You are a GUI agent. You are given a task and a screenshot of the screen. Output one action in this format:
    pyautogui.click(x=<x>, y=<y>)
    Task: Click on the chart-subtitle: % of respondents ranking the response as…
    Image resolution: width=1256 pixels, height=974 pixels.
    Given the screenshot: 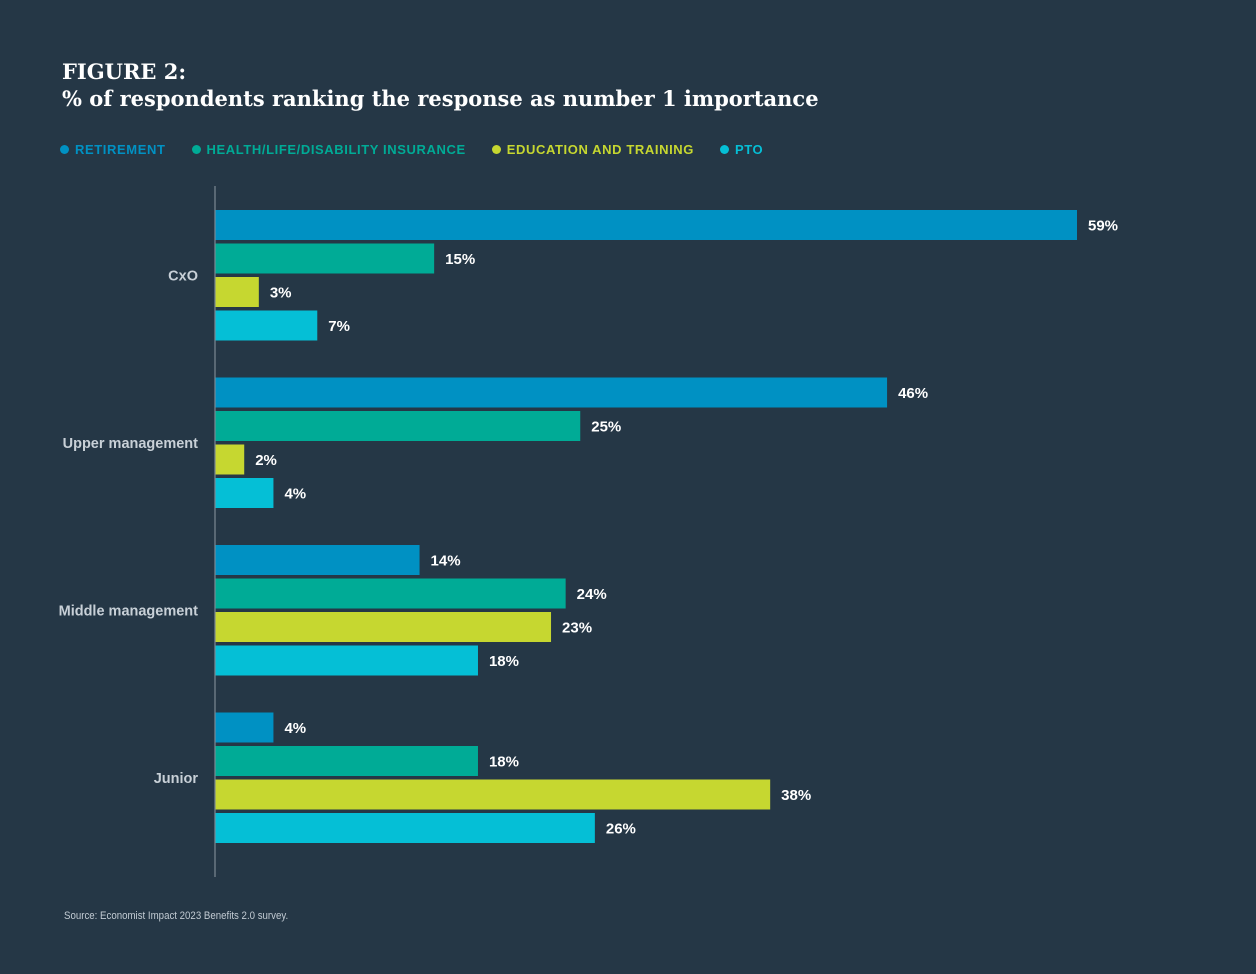 What is the action you would take?
    pyautogui.click(x=440, y=98)
    